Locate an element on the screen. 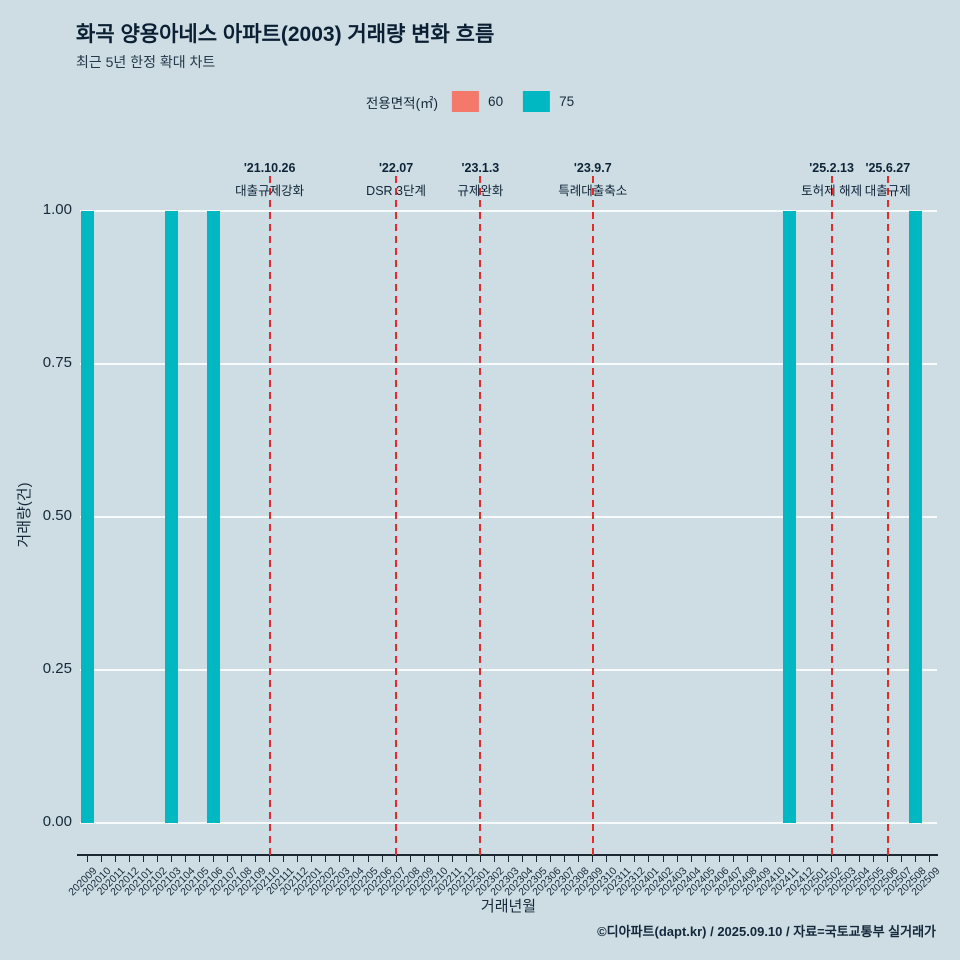 Image resolution: width=960 pixels, height=960 pixels. event-date-202207: '22.07 is located at coordinates (396, 168).